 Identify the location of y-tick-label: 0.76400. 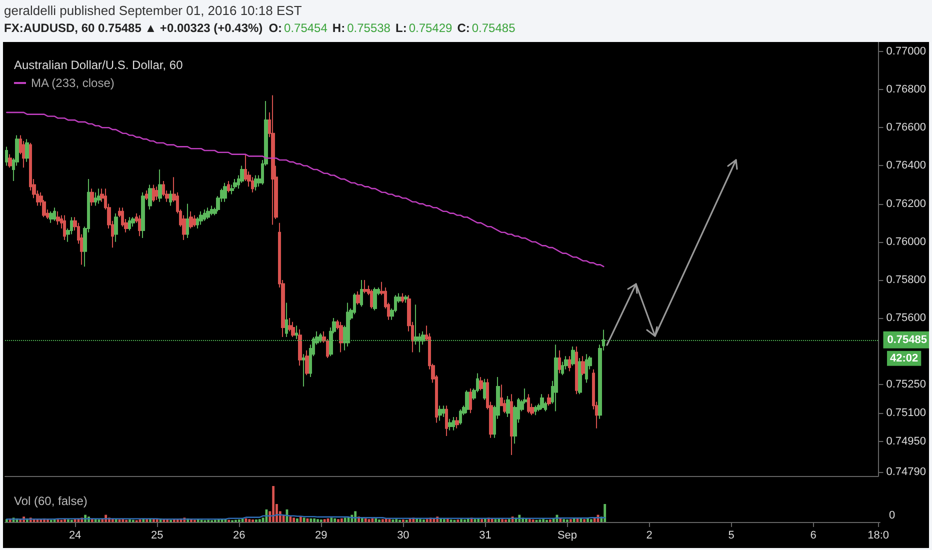
(906, 166).